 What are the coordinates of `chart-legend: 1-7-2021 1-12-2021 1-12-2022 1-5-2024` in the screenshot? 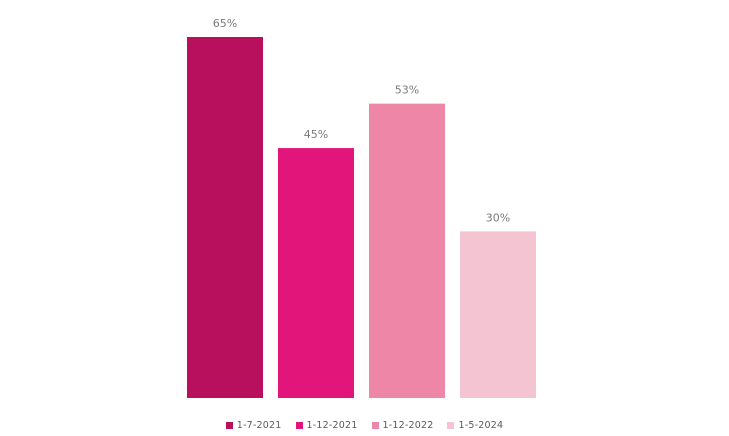 It's located at (364, 425).